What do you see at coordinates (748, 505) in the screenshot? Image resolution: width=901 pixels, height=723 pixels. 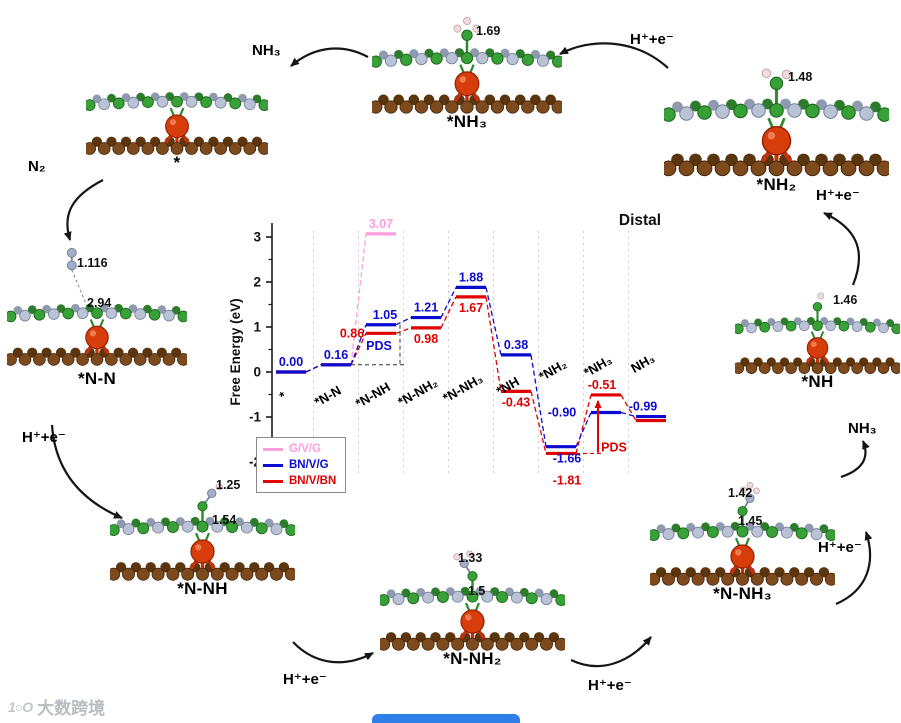 I see `adsorbate-n-nh3` at bounding box center [748, 505].